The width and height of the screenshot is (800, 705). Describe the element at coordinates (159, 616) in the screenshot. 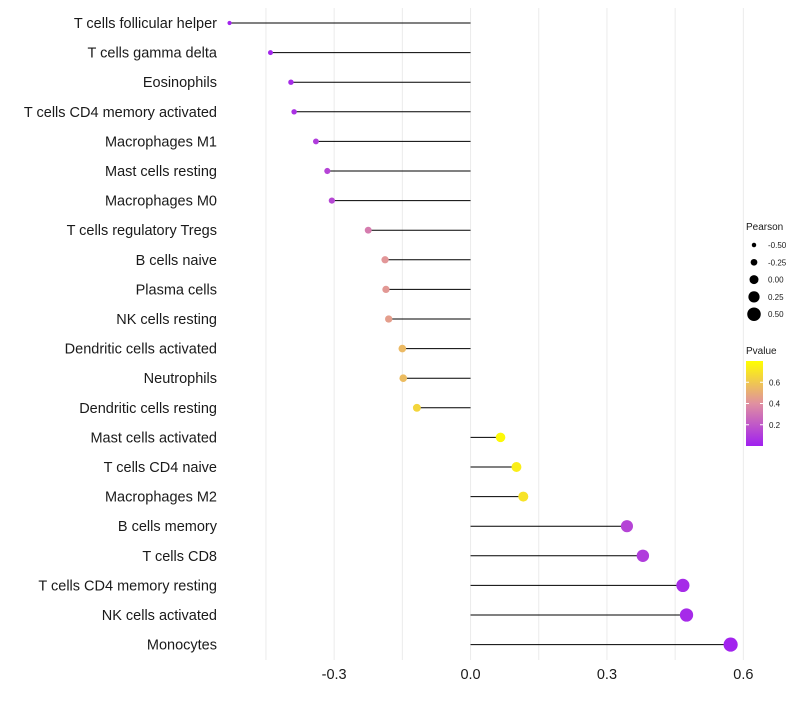

I see `y-tick-label: NK cells activated` at that location.